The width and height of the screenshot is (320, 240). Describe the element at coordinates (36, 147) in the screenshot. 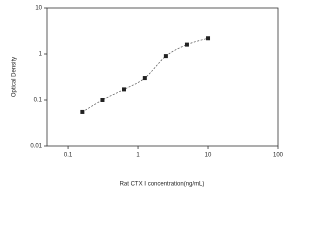

I see `y-tick-label: 0.01` at that location.